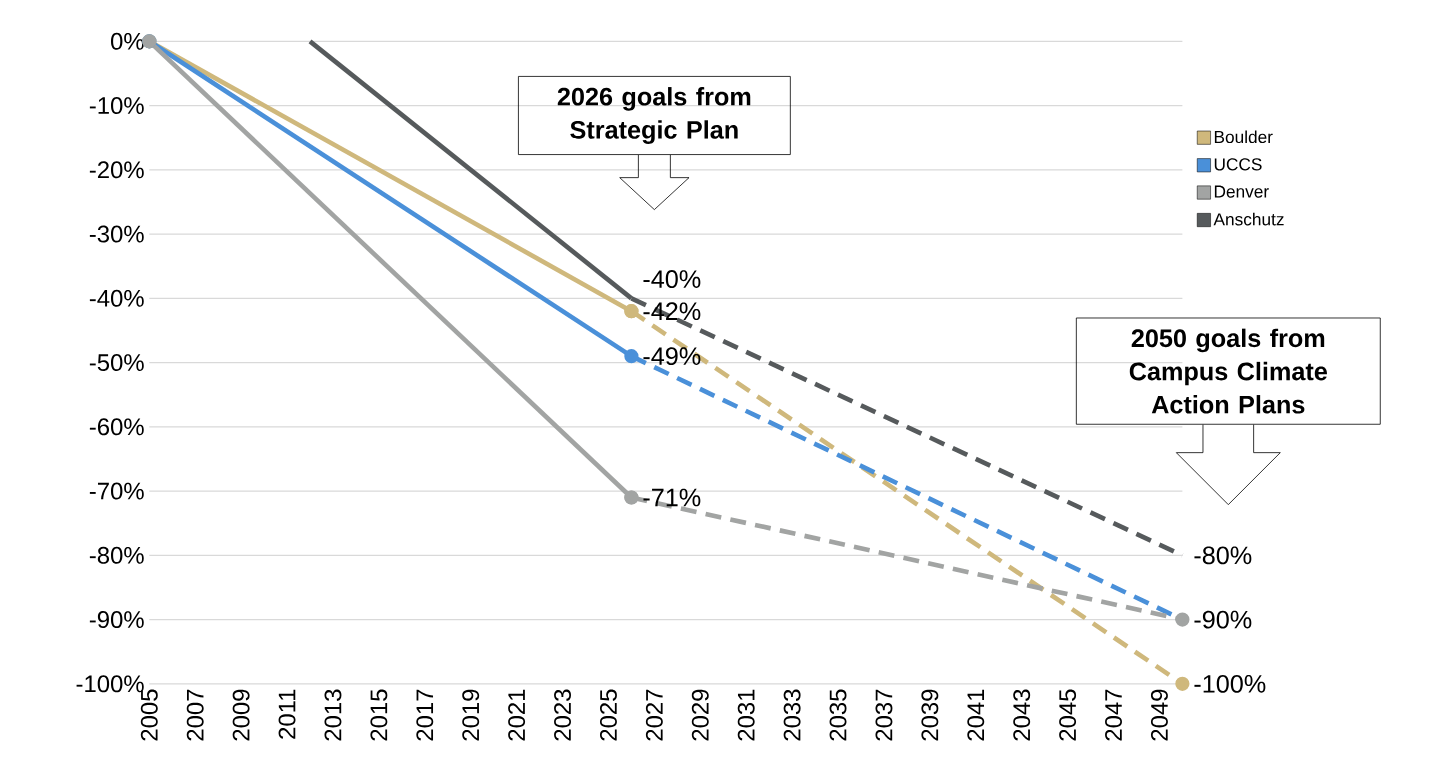 This screenshot has width=1437, height=770. I want to click on data-label: -80%, so click(1223, 555).